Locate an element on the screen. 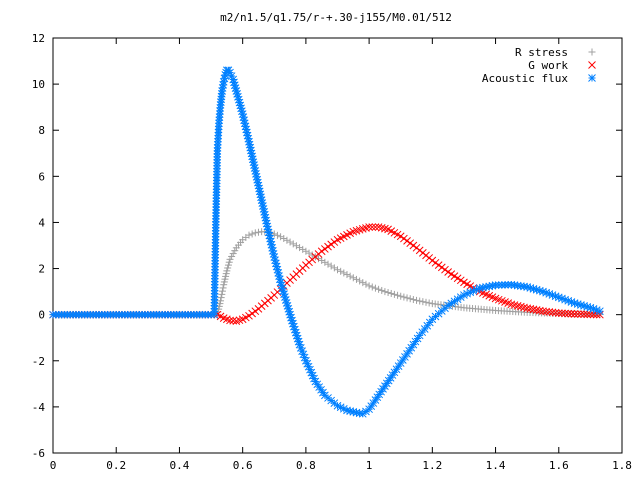 The height and width of the screenshot is (480, 640). legend-label: G work is located at coordinates (548, 65).